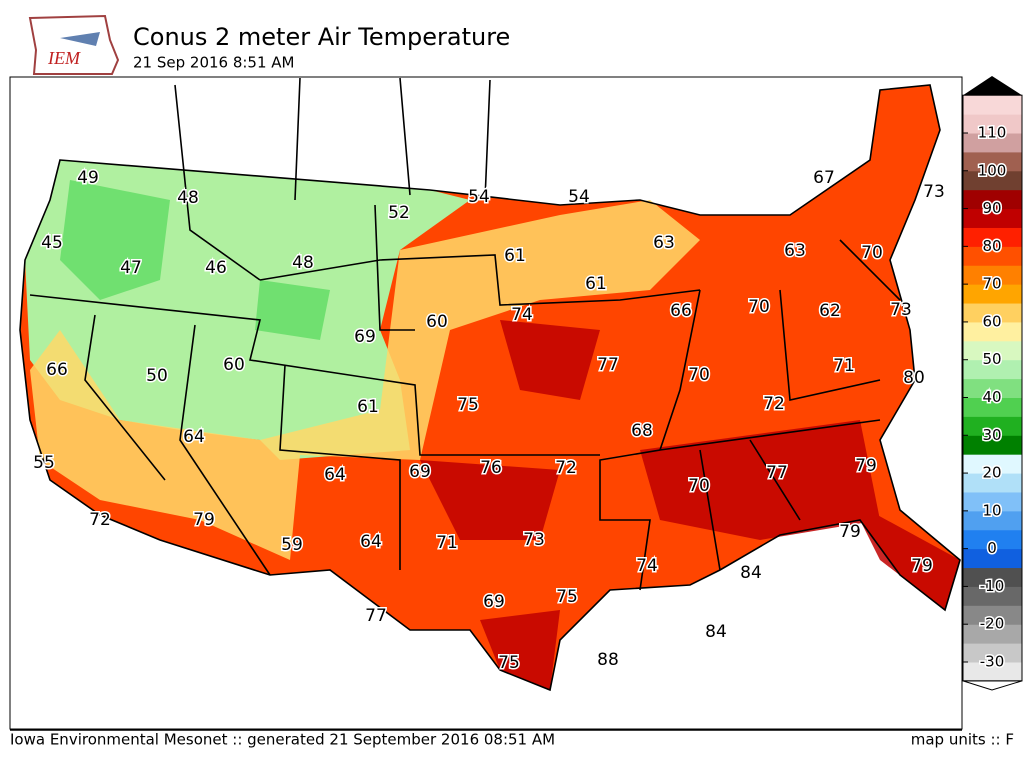  What do you see at coordinates (914, 378) in the screenshot?
I see `station-value: 80` at bounding box center [914, 378].